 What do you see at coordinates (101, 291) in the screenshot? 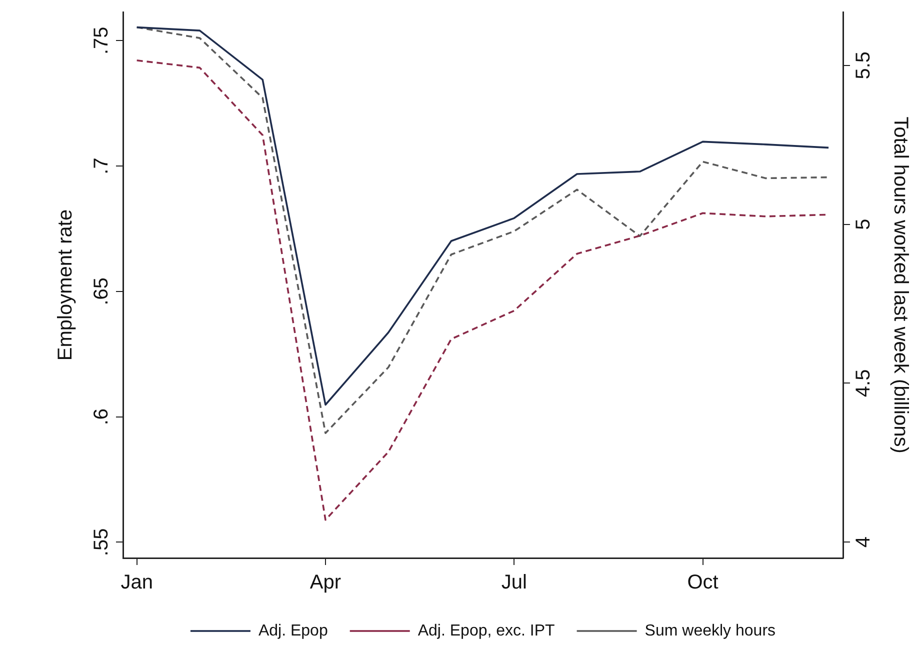
I see `y-tick-label: .65` at bounding box center [101, 291].